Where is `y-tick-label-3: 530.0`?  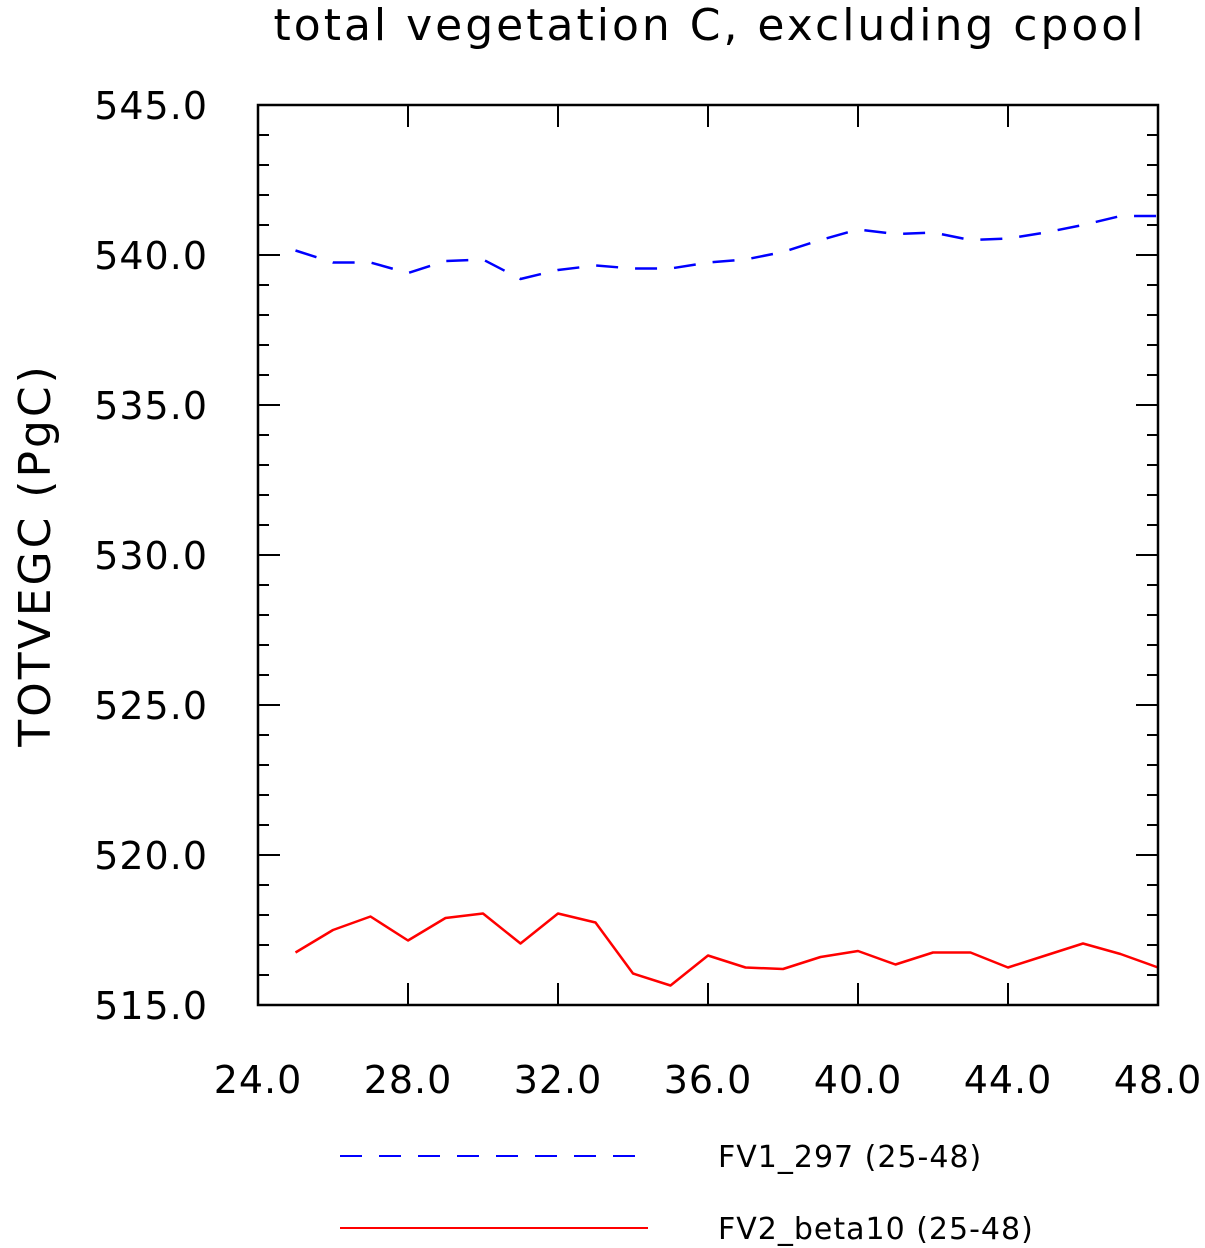 y-tick-label-3: 530.0 is located at coordinates (151, 556).